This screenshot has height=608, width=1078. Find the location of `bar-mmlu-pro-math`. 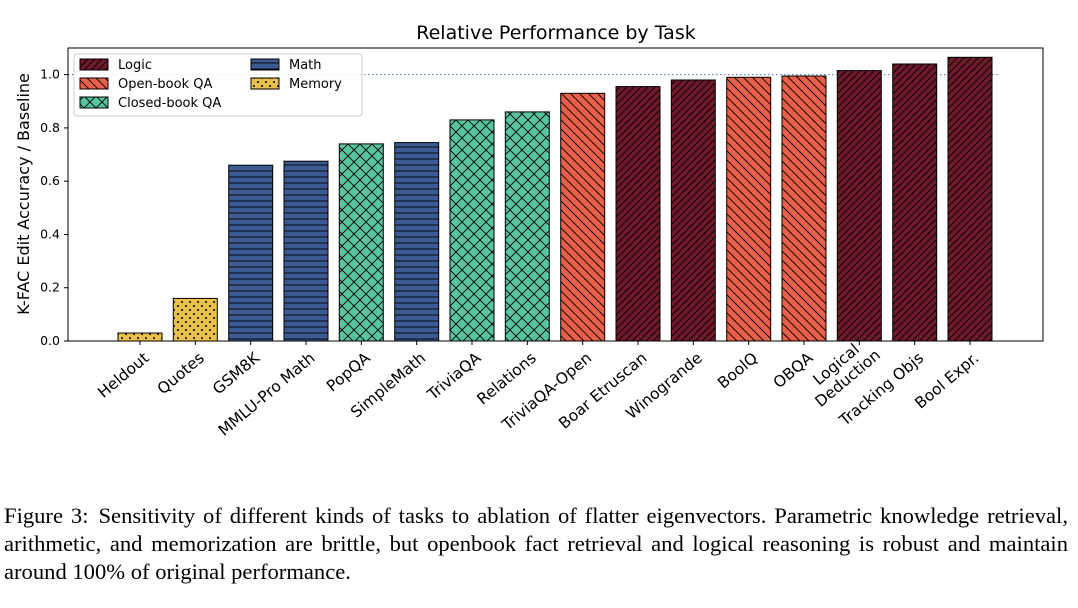

bar-mmlu-pro-math is located at coordinates (306, 251).